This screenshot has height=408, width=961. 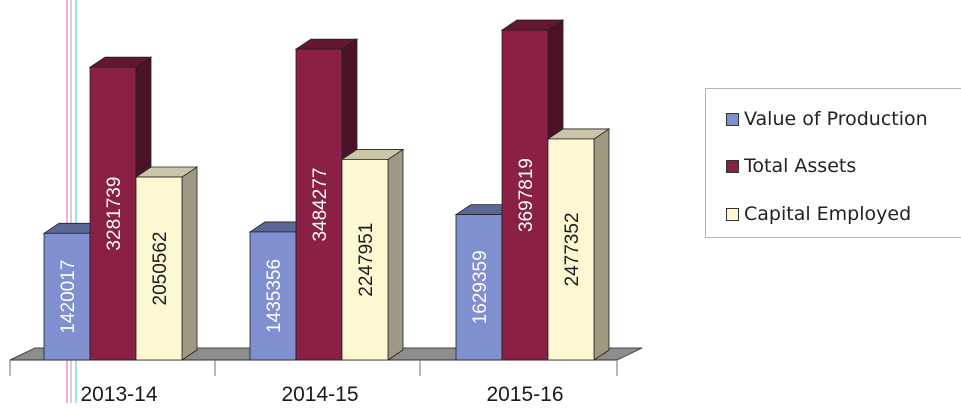 I want to click on data-label-value-of-production-2014-15: 1435356, so click(x=274, y=296).